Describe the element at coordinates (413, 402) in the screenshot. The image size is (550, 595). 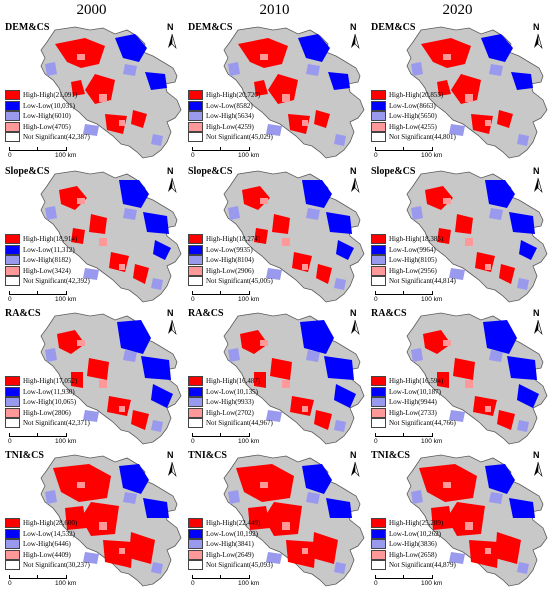
I see `legend-item: Low-High(9944)` at that location.